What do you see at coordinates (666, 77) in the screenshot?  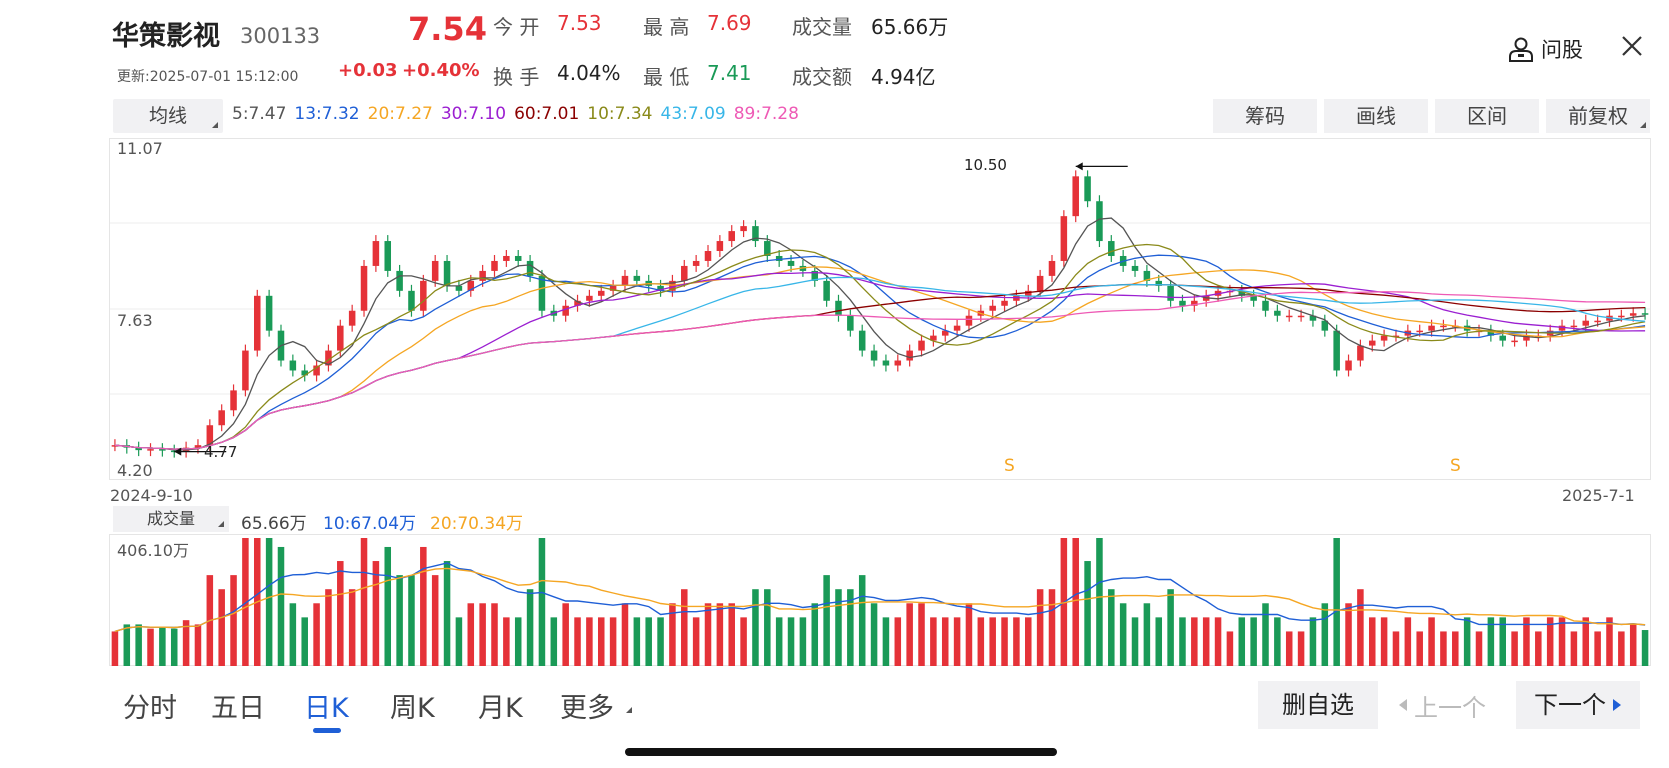 I see `low-label: 最 低` at bounding box center [666, 77].